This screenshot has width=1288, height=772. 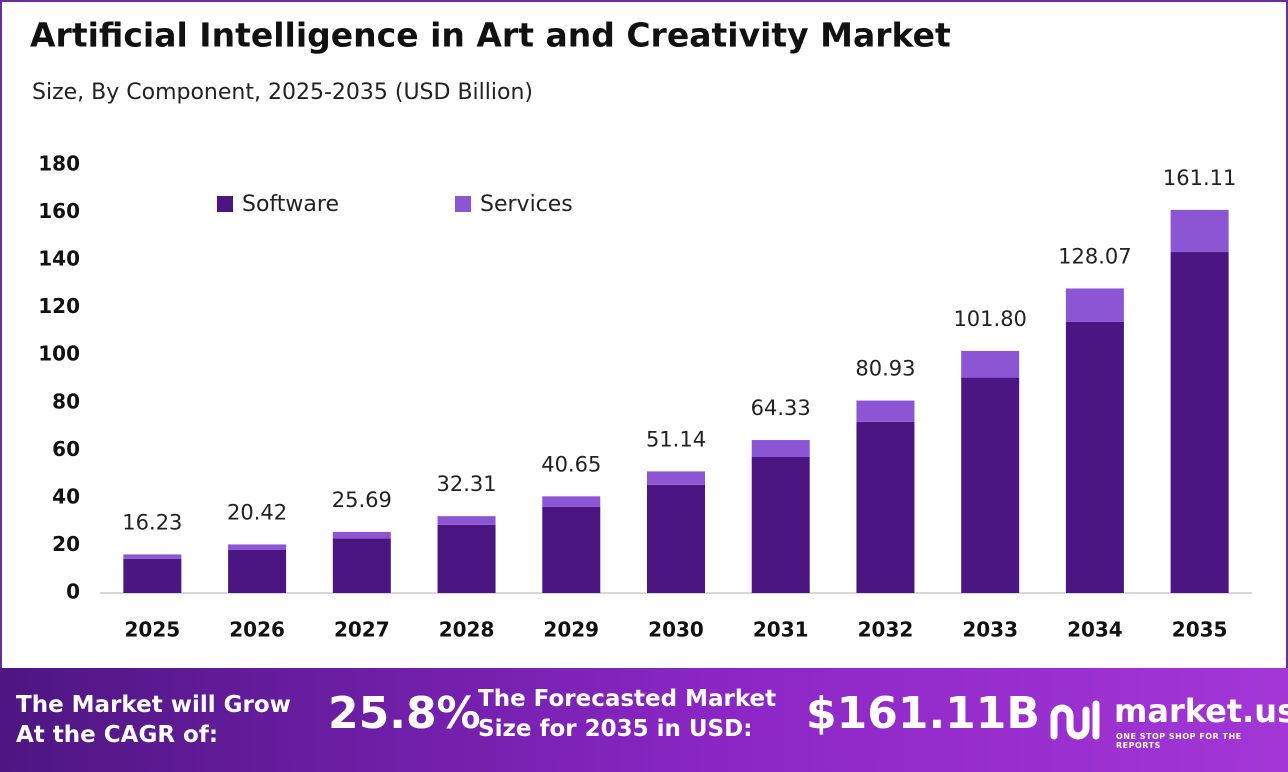 What do you see at coordinates (59, 306) in the screenshot?
I see `y-tick-label: 120` at bounding box center [59, 306].